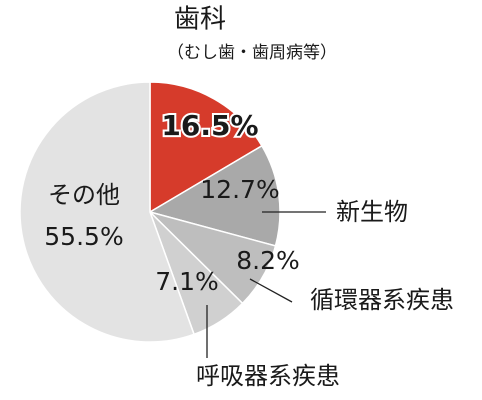 The width and height of the screenshot is (482, 400). Describe the element at coordinates (200, 20) in the screenshot. I see `category-label: 歯科` at that location.